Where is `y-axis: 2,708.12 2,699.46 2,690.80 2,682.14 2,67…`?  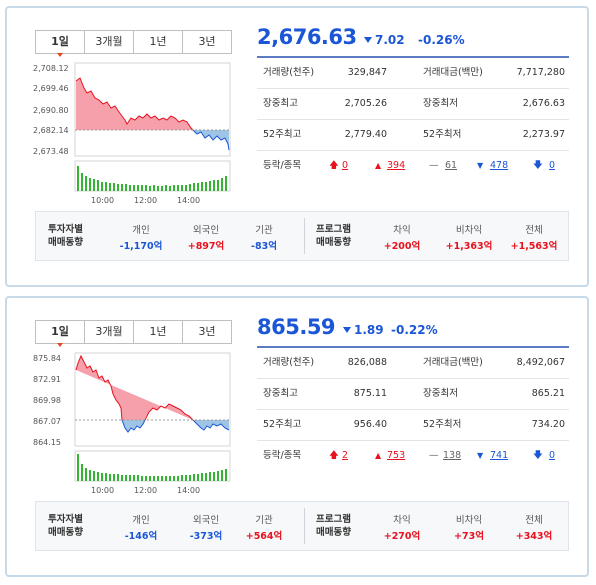
y-axis: 2,708.12 2,699.46 2,690.80 2,682.14 2,67… is located at coordinates (51, 110).